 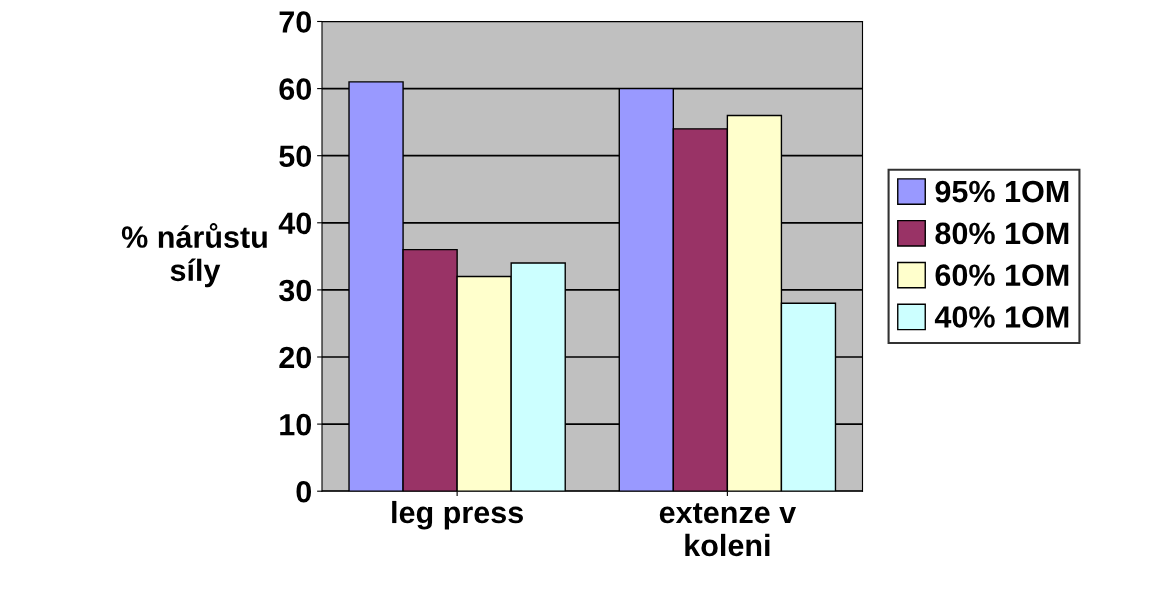 I want to click on x-tick-label: extenze v koleni, so click(x=728, y=530).